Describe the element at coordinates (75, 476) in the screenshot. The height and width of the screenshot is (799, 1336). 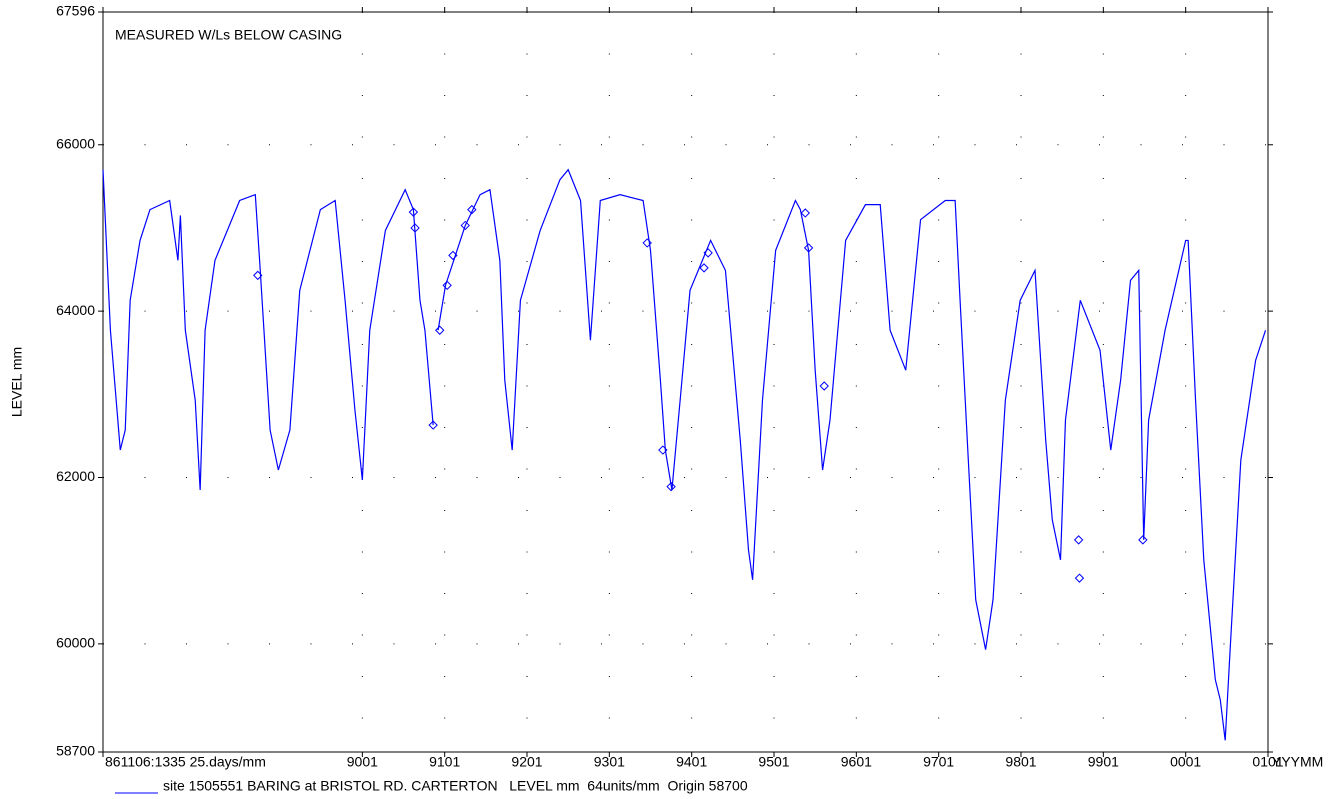
I see `y-tick-label: 62000` at that location.